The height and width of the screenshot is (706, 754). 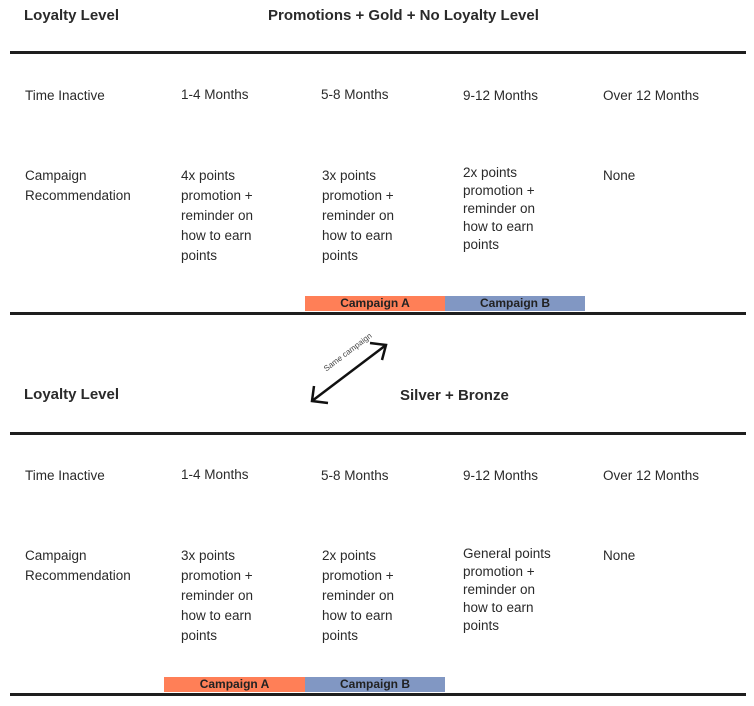 What do you see at coordinates (403, 15) in the screenshot?
I see `section-title: Promotions + Gold + No Loyalty Level` at bounding box center [403, 15].